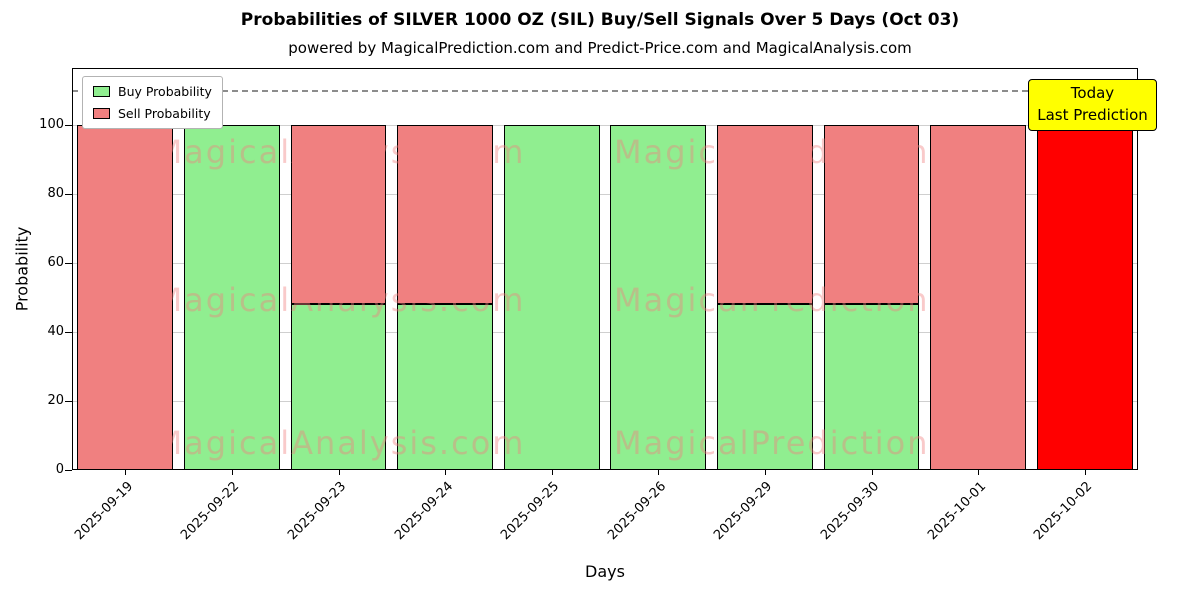 Image resolution: width=1200 pixels, height=600 pixels. I want to click on x-tick-label: 2025-09-23, so click(317, 511).